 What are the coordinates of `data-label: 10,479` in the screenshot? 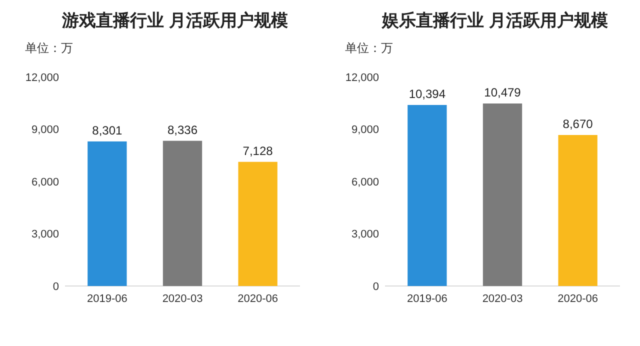 It's located at (503, 92).